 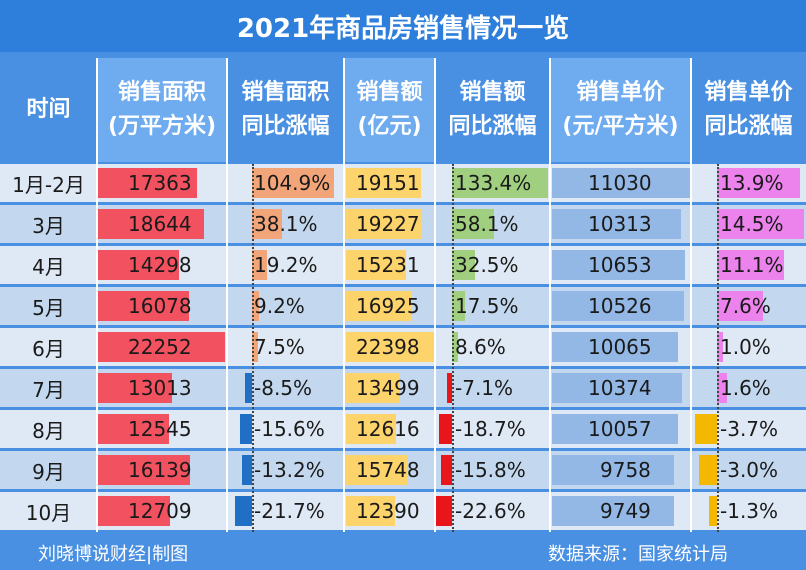 I want to click on area-growth-value: 104.9%, so click(x=292, y=183).